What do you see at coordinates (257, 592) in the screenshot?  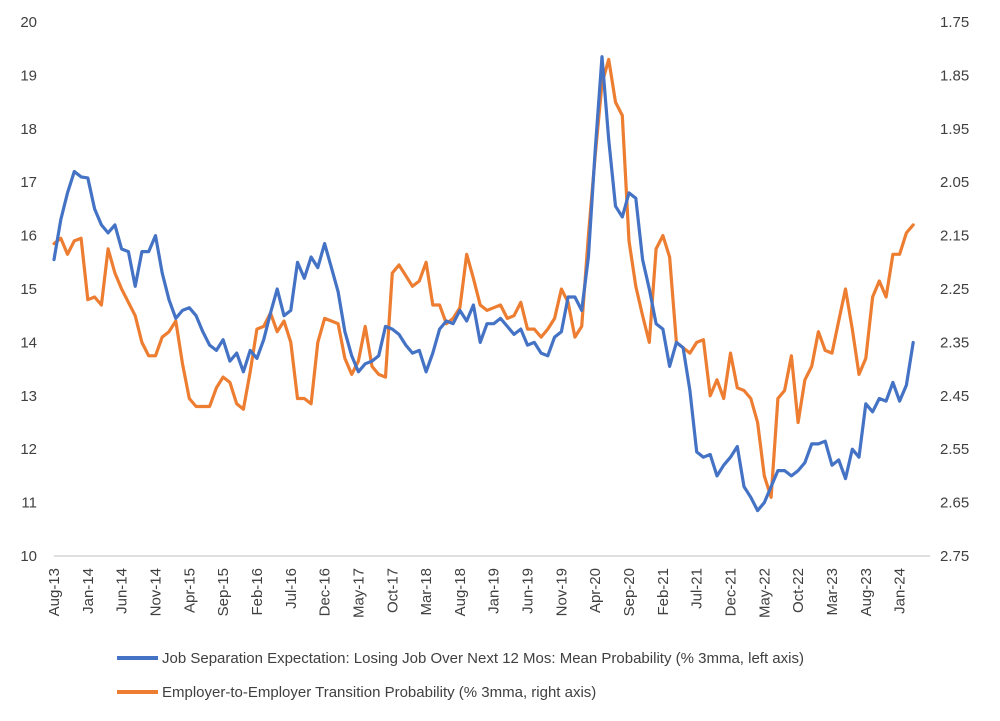 I see `x-axis-tick-label: Feb-16` at bounding box center [257, 592].